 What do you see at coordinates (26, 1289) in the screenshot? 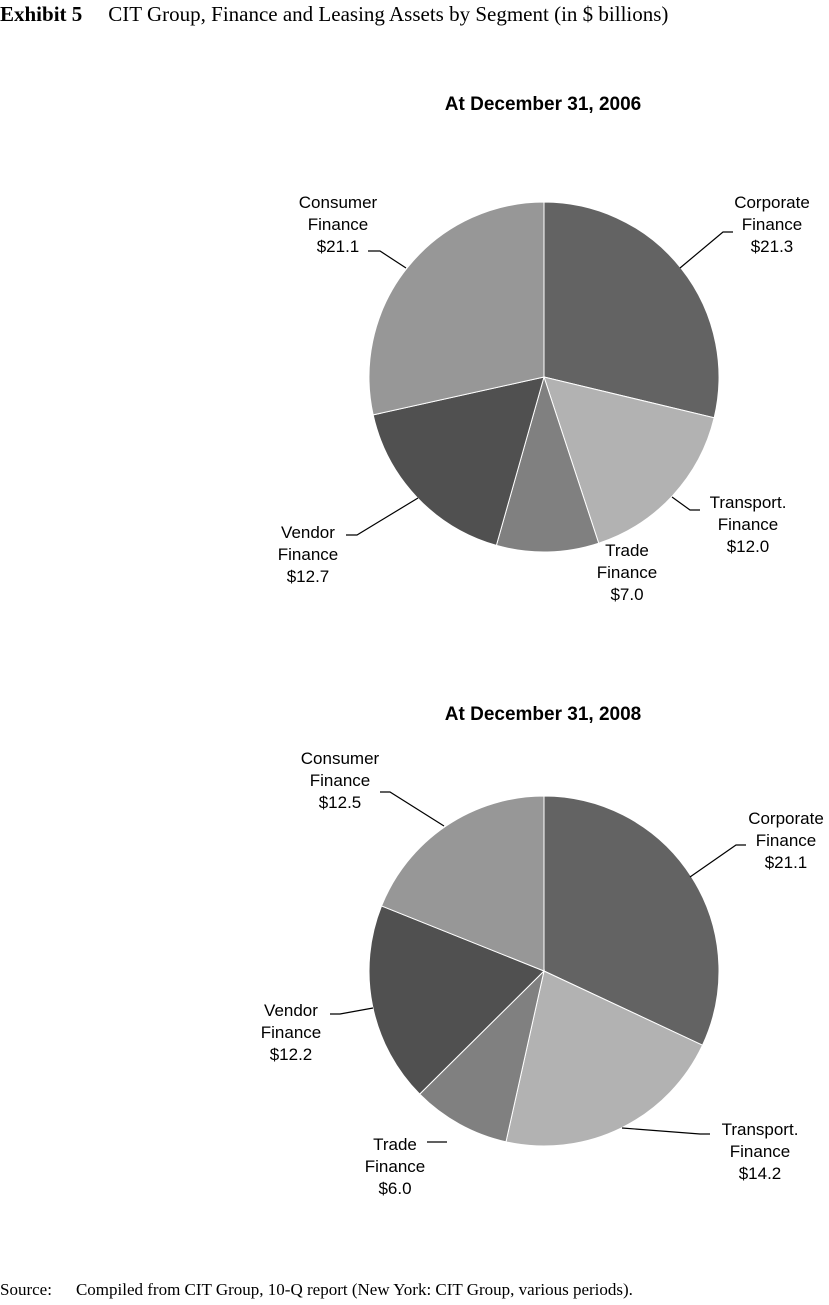
I see `source-label: Source:` at bounding box center [26, 1289].